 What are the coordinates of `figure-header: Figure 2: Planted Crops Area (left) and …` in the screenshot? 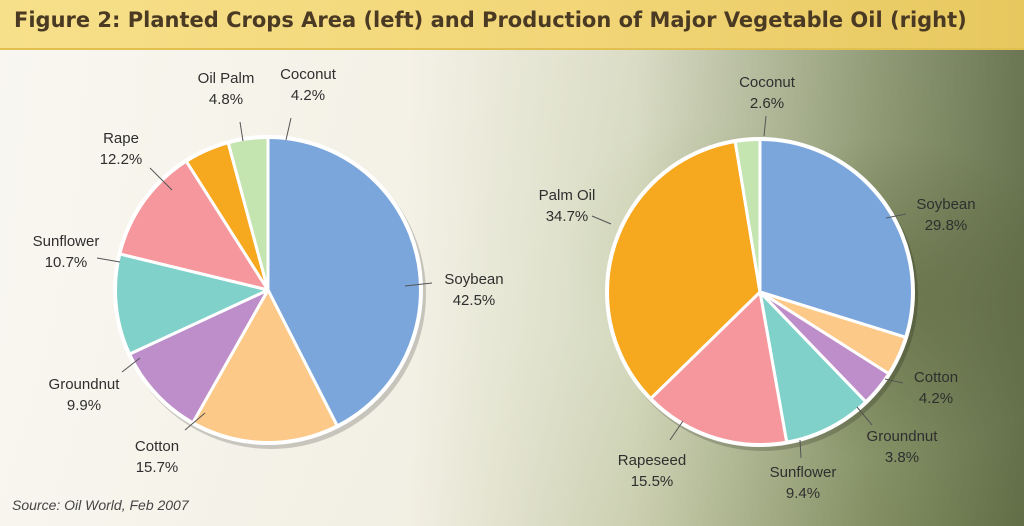 It's located at (512, 25).